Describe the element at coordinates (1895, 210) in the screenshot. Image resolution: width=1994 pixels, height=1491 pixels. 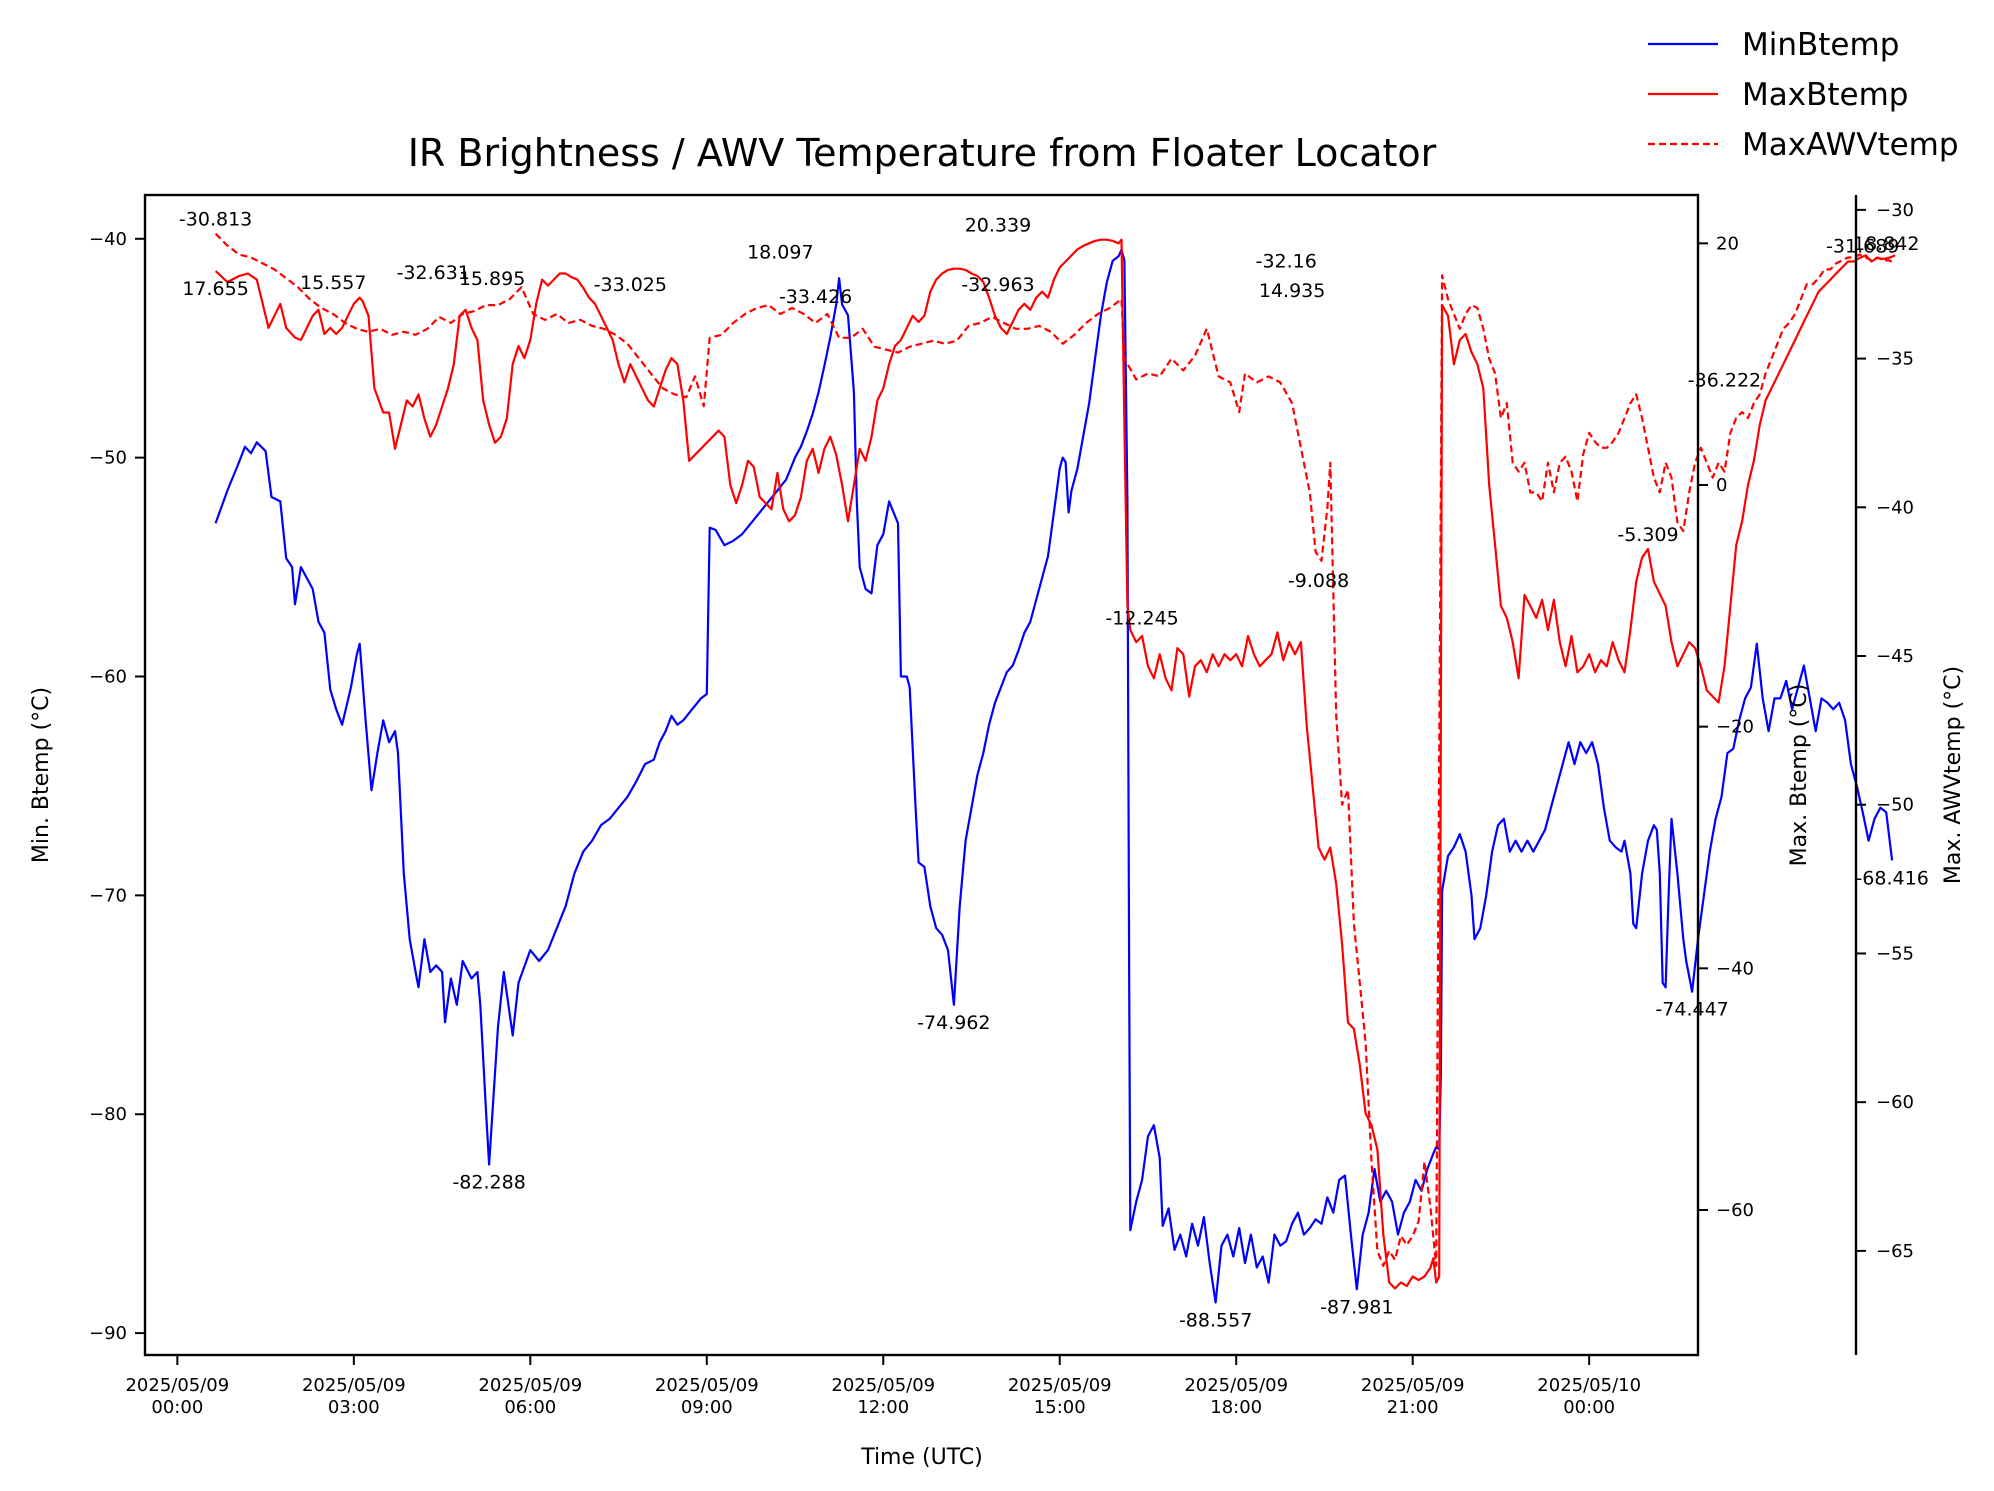
I see `y-right-outer-tick-label: −30` at that location.